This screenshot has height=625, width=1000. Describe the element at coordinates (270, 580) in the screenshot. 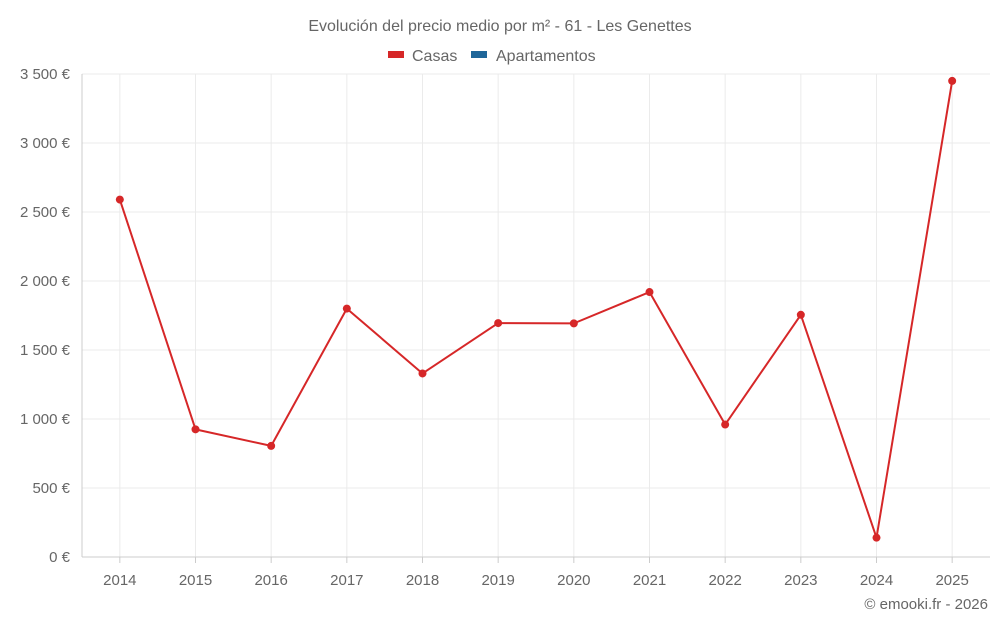

I see `x-tick-label: 2016` at that location.